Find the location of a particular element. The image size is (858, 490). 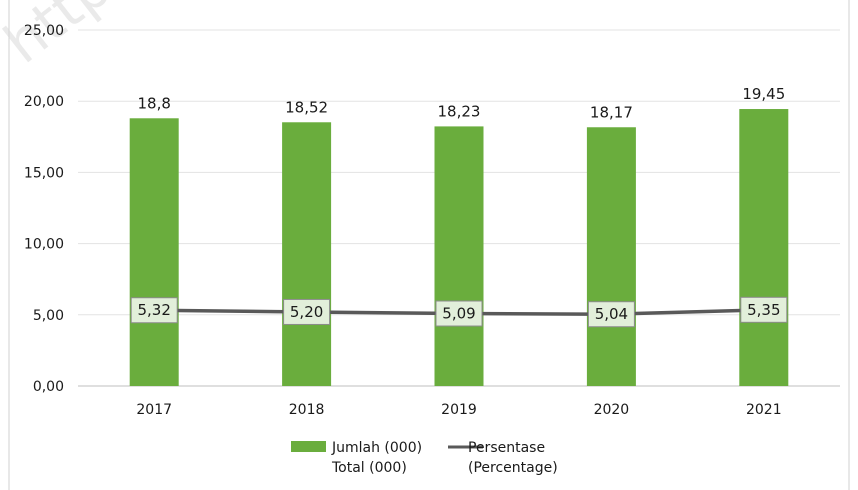

line-data-label: 5,35 is located at coordinates (763, 310).